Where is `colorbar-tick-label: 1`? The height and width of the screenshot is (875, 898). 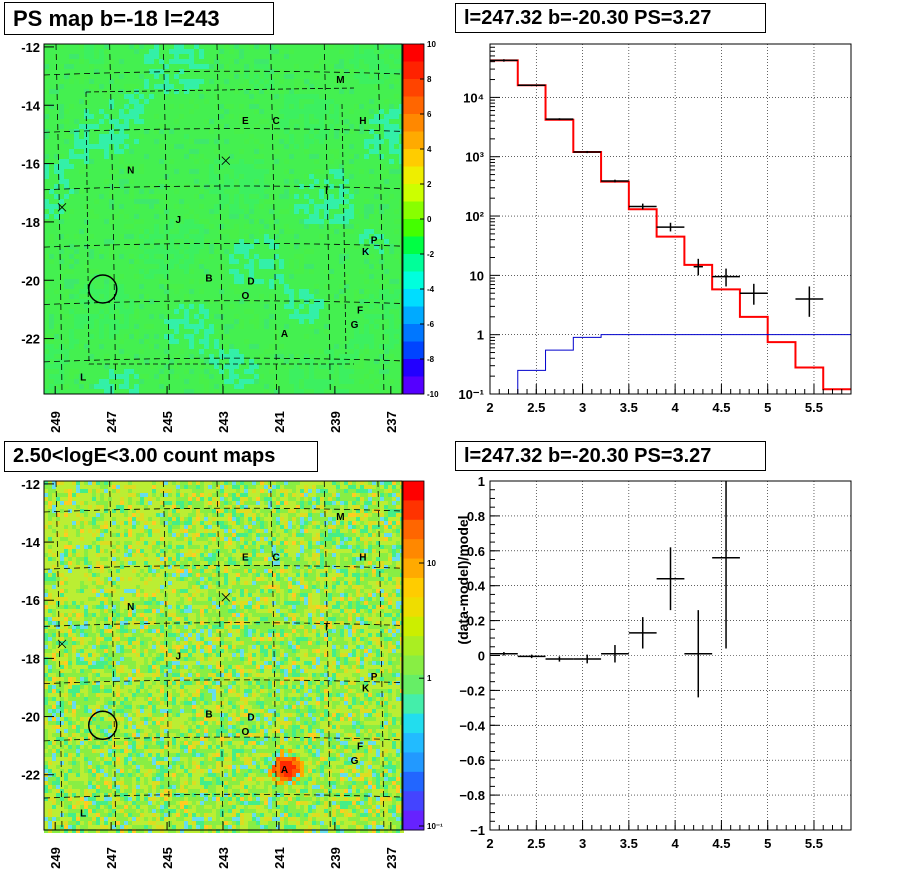 colorbar-tick-label: 1 is located at coordinates (429, 678).